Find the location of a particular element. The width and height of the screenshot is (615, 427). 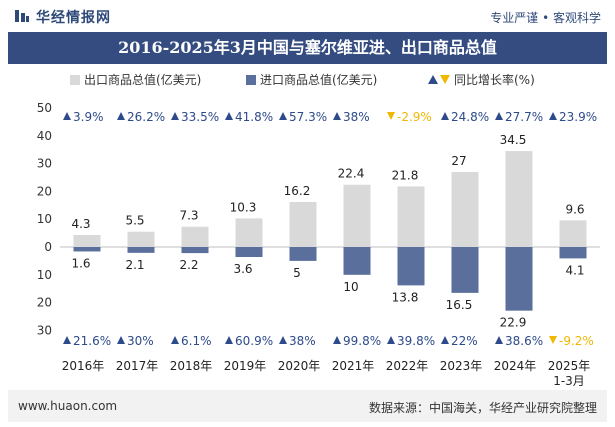

legend-export-label: 出口商品总值(亿美元) is located at coordinates (142, 79).